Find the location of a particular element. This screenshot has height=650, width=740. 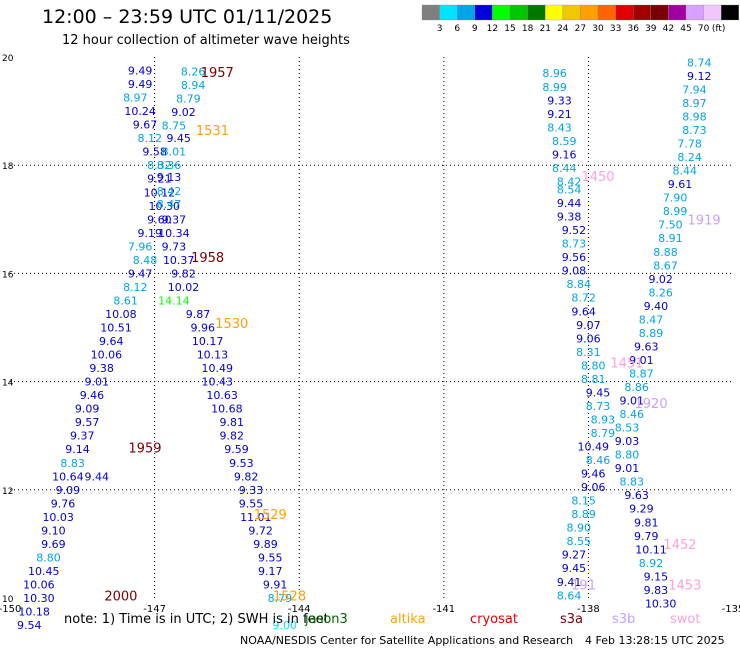

pass-time-label: 1920 is located at coordinates (651, 404).